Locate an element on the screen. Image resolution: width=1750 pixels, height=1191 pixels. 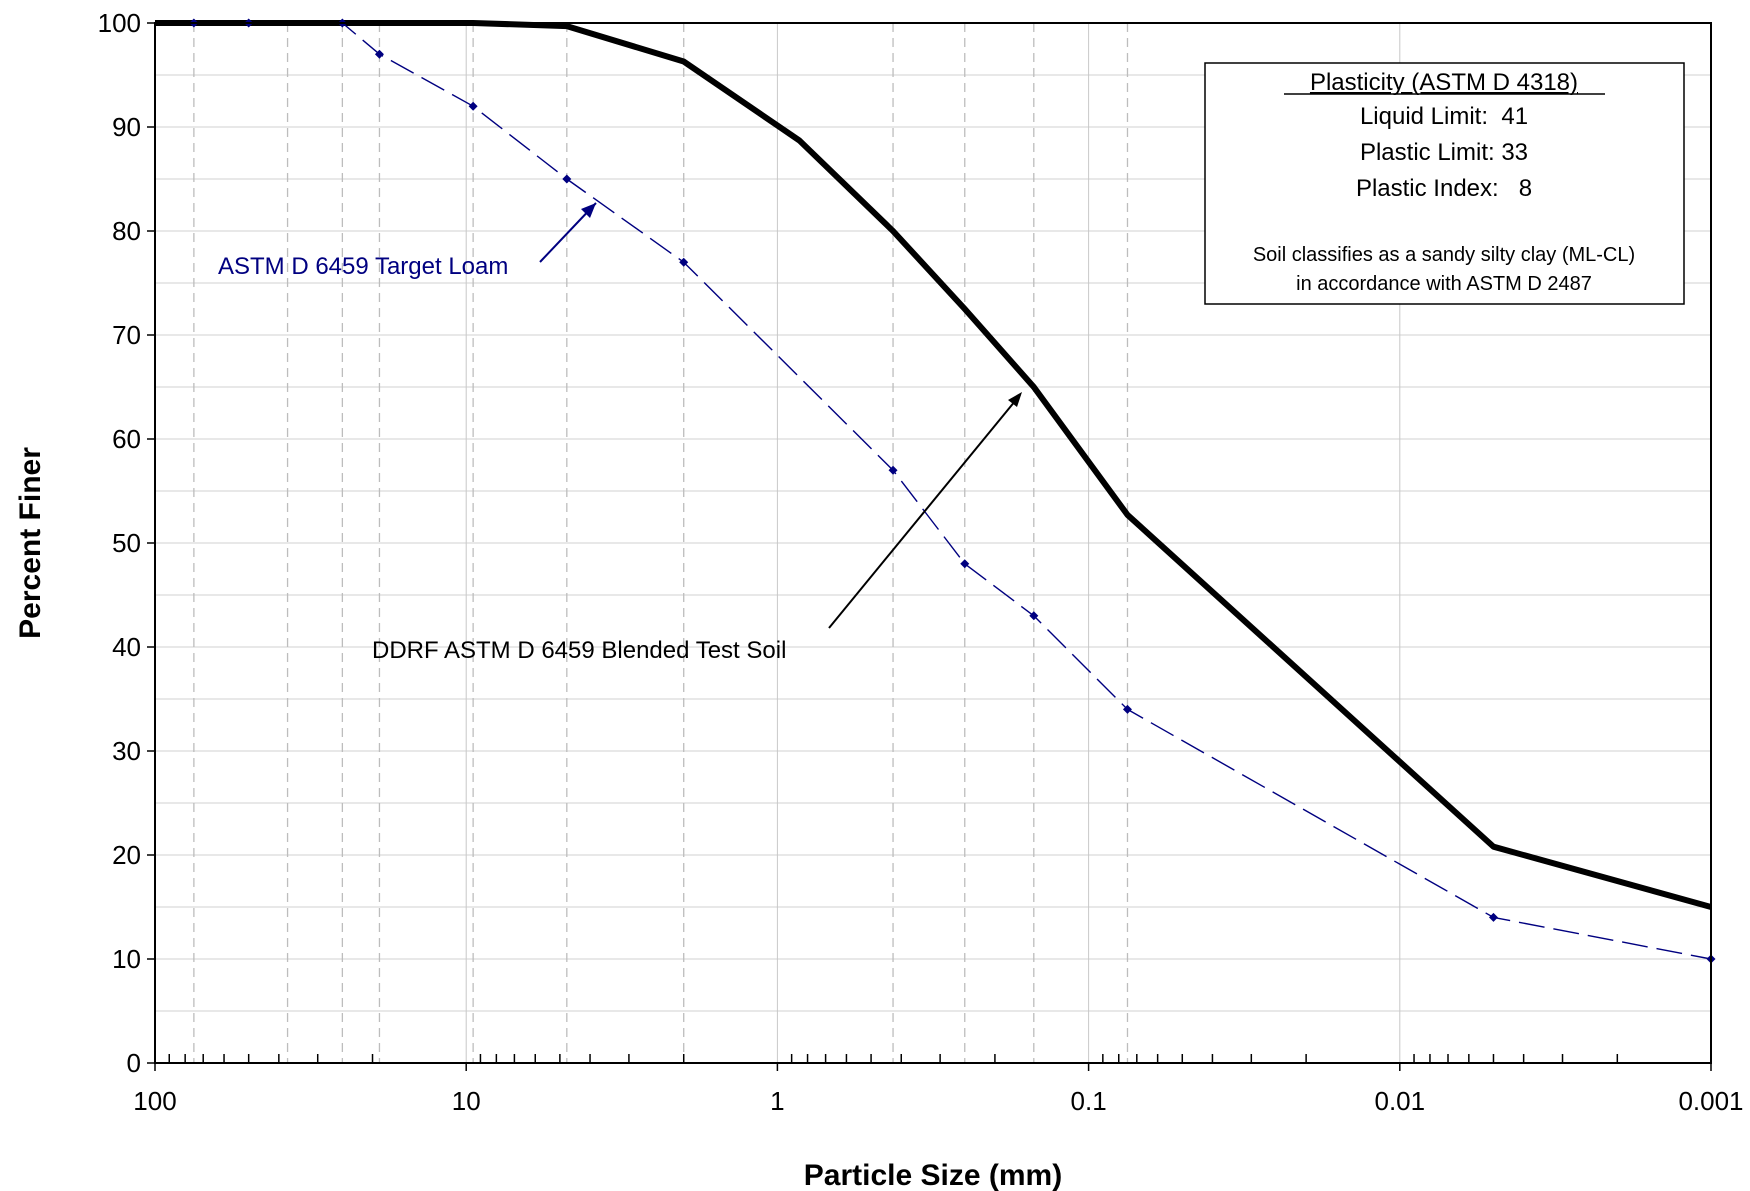
y-tick-label: 0 is located at coordinates (134, 1063).